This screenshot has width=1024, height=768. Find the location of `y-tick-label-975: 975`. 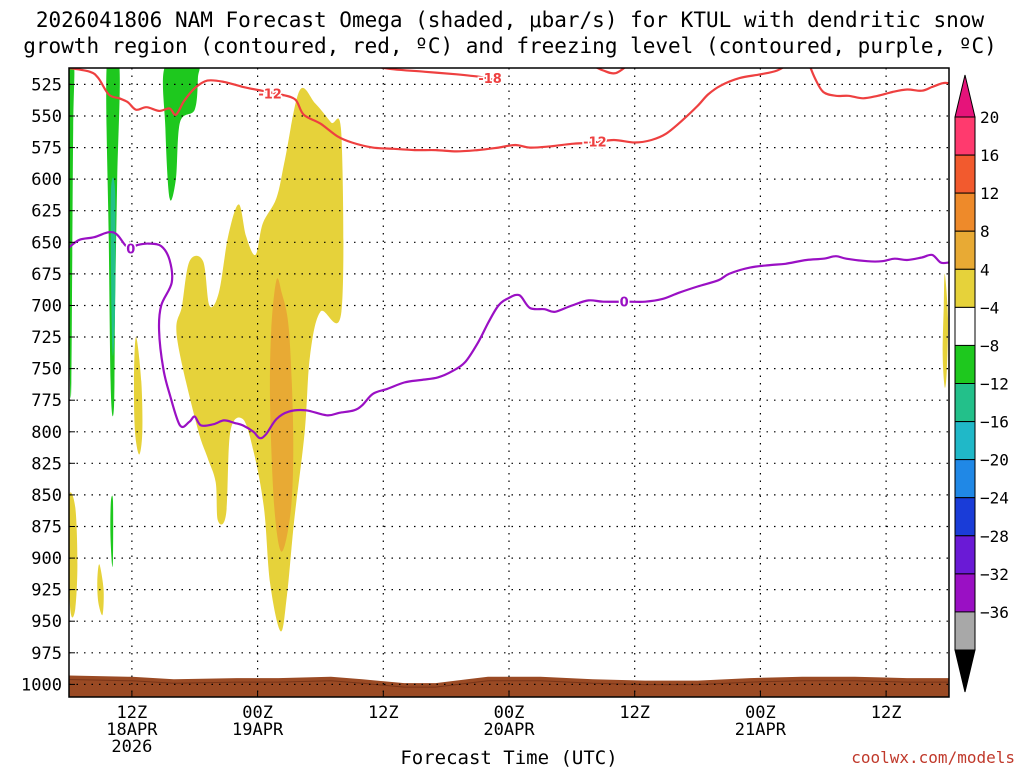

y-tick-label-975: 975 is located at coordinates (46, 654).